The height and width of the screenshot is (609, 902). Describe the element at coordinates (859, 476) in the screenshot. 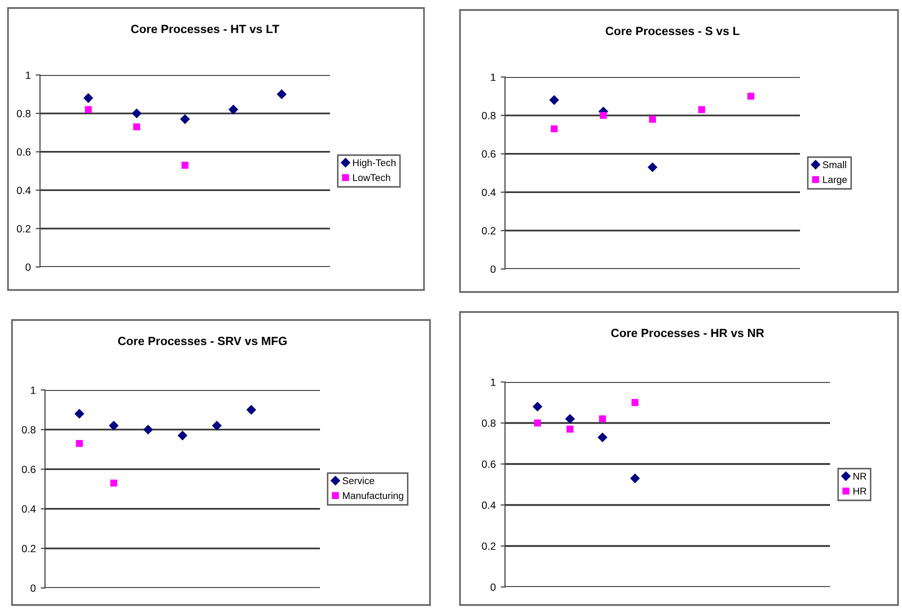

I see `legend-label: NR` at that location.